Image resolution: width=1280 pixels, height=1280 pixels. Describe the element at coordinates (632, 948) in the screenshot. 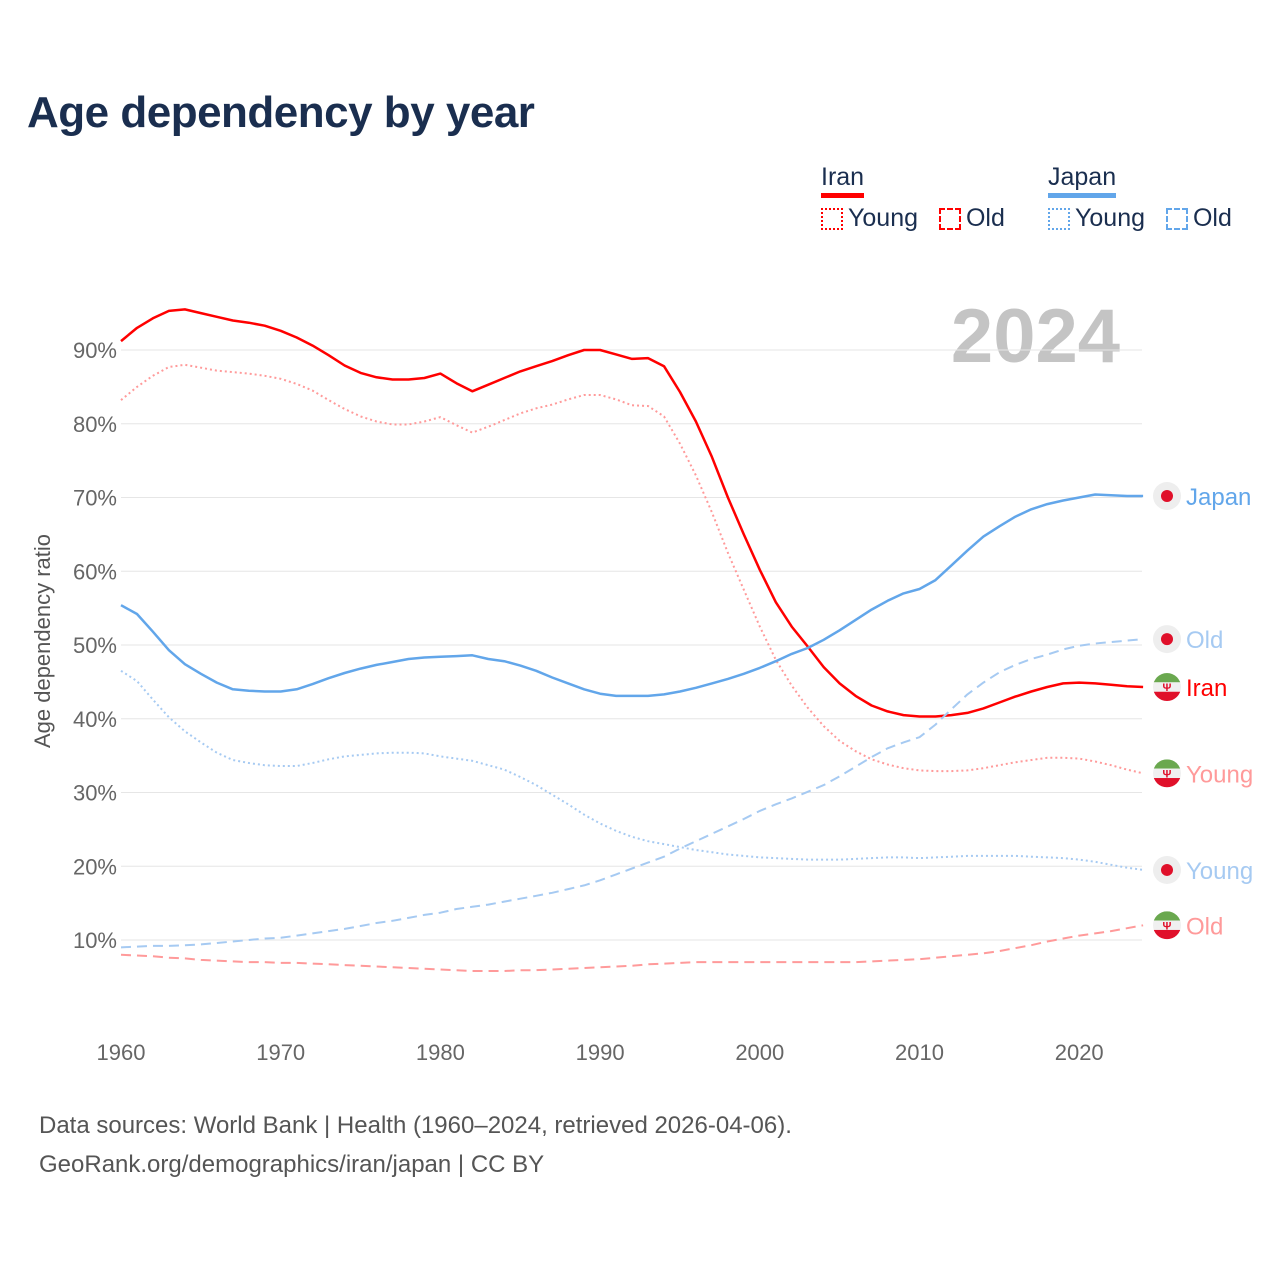

I see `series-line-iran-old` at that location.